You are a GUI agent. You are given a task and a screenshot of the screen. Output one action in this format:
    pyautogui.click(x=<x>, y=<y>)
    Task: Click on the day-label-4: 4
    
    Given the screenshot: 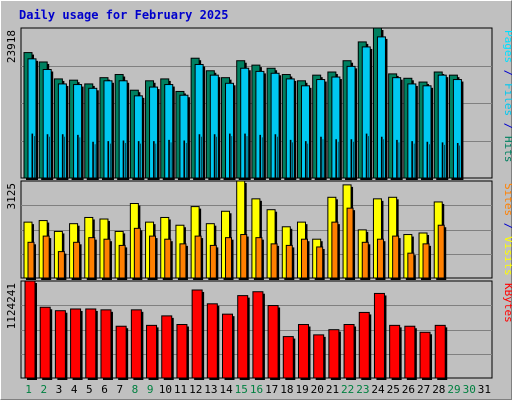 What is the action you would take?
    pyautogui.click(x=74, y=389)
    